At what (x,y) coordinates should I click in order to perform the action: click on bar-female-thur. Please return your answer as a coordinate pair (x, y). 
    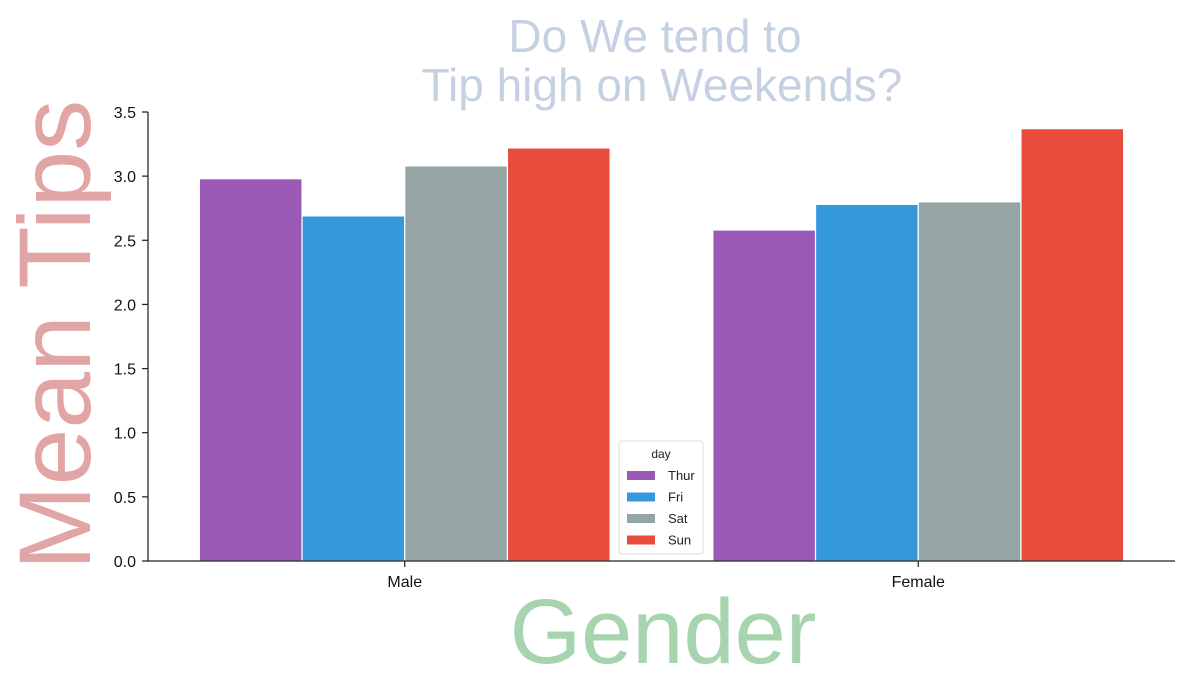
    Looking at the image, I should click on (764, 395).